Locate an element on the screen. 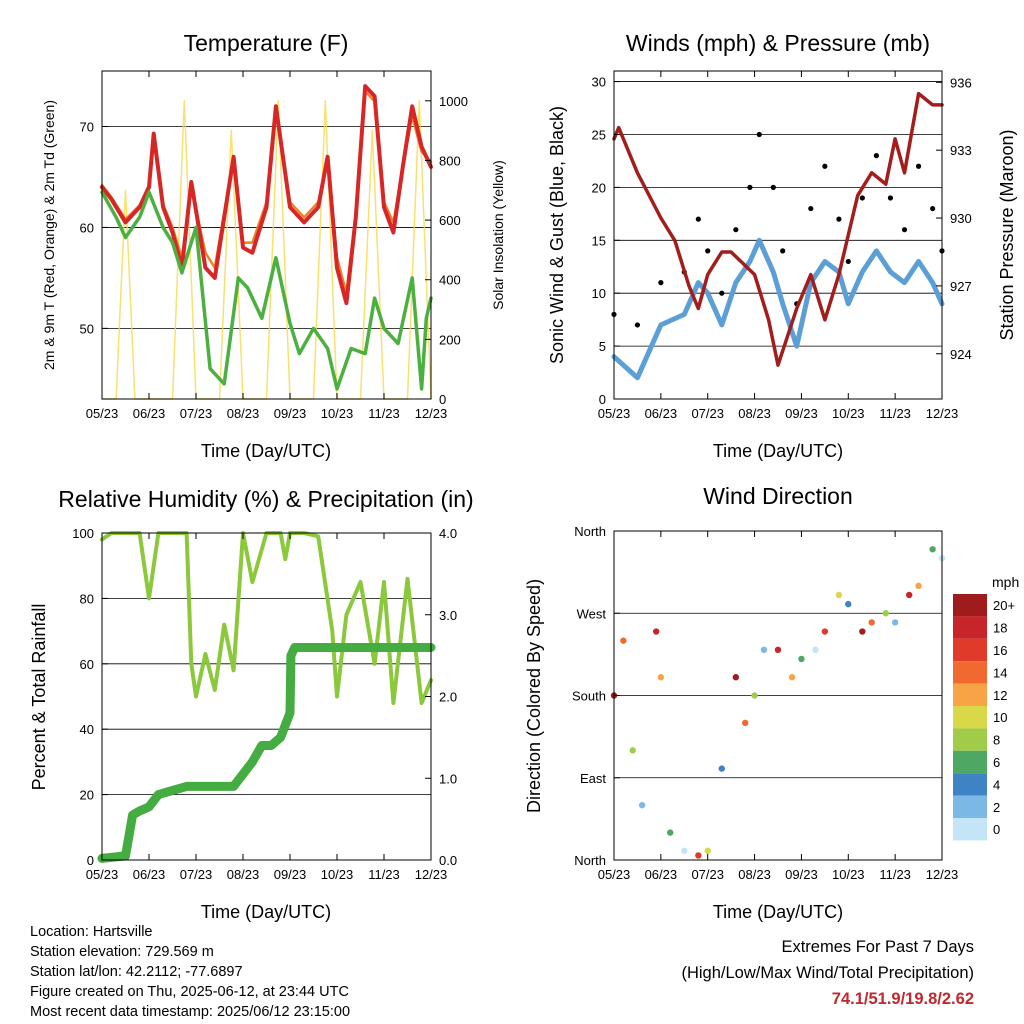 The image size is (1024, 1024). winds-left-tick-label: 25 is located at coordinates (599, 134).